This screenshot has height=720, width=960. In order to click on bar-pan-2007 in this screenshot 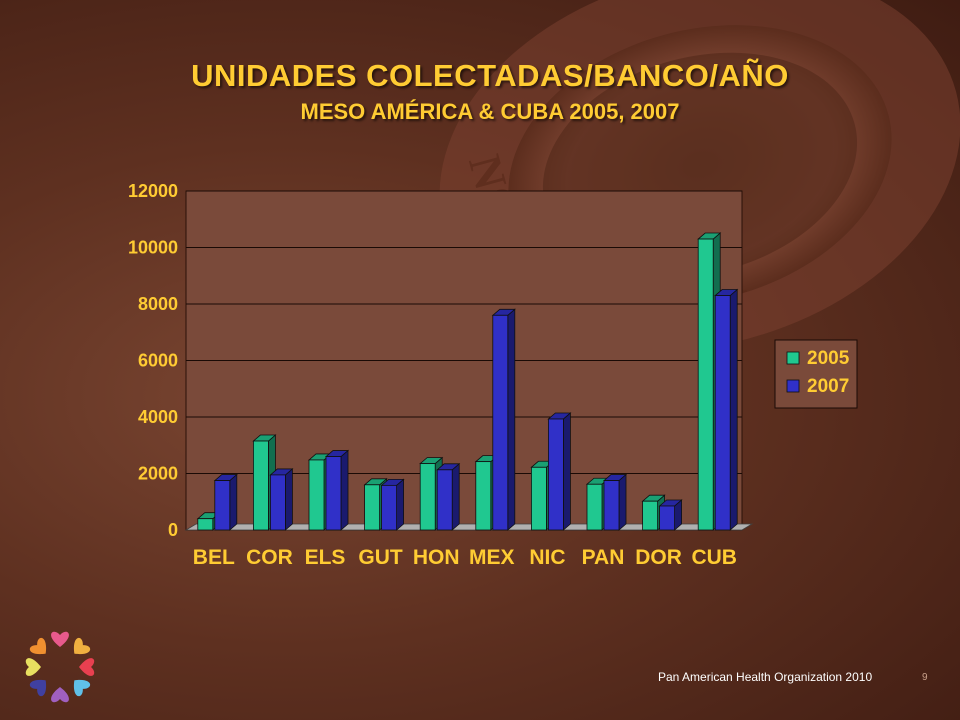, I will do `click(615, 502)`.